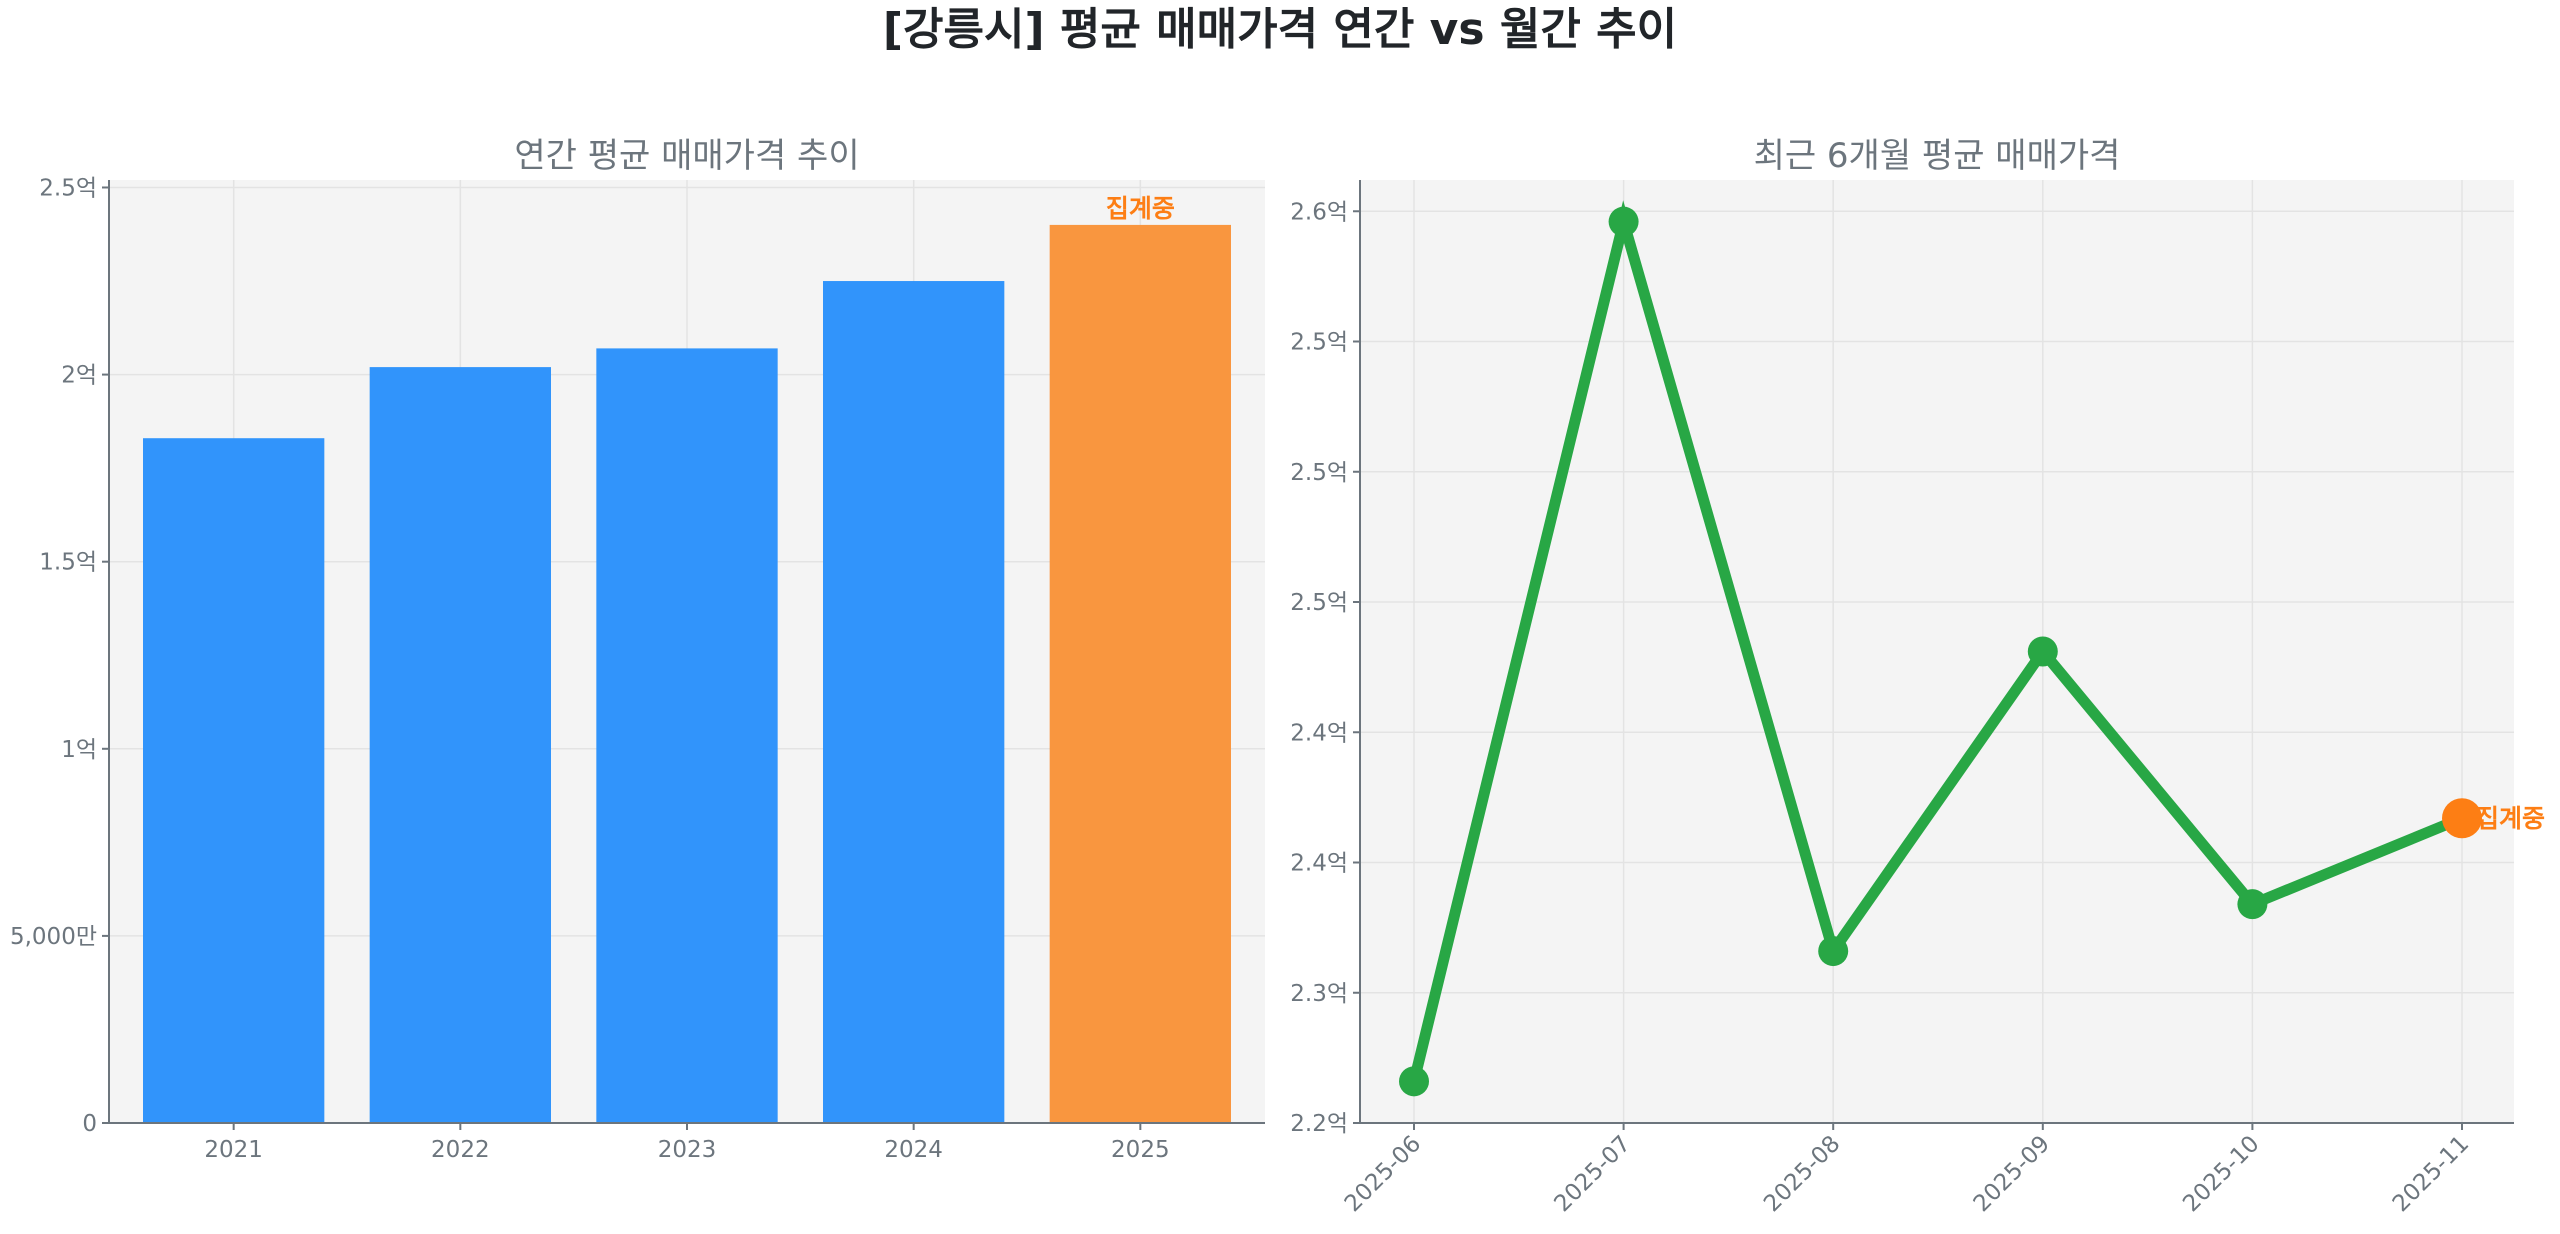 This screenshot has width=2560, height=1234. Describe the element at coordinates (1802, 1174) in the screenshot. I see `x-tick-label: 2025-08` at that location.